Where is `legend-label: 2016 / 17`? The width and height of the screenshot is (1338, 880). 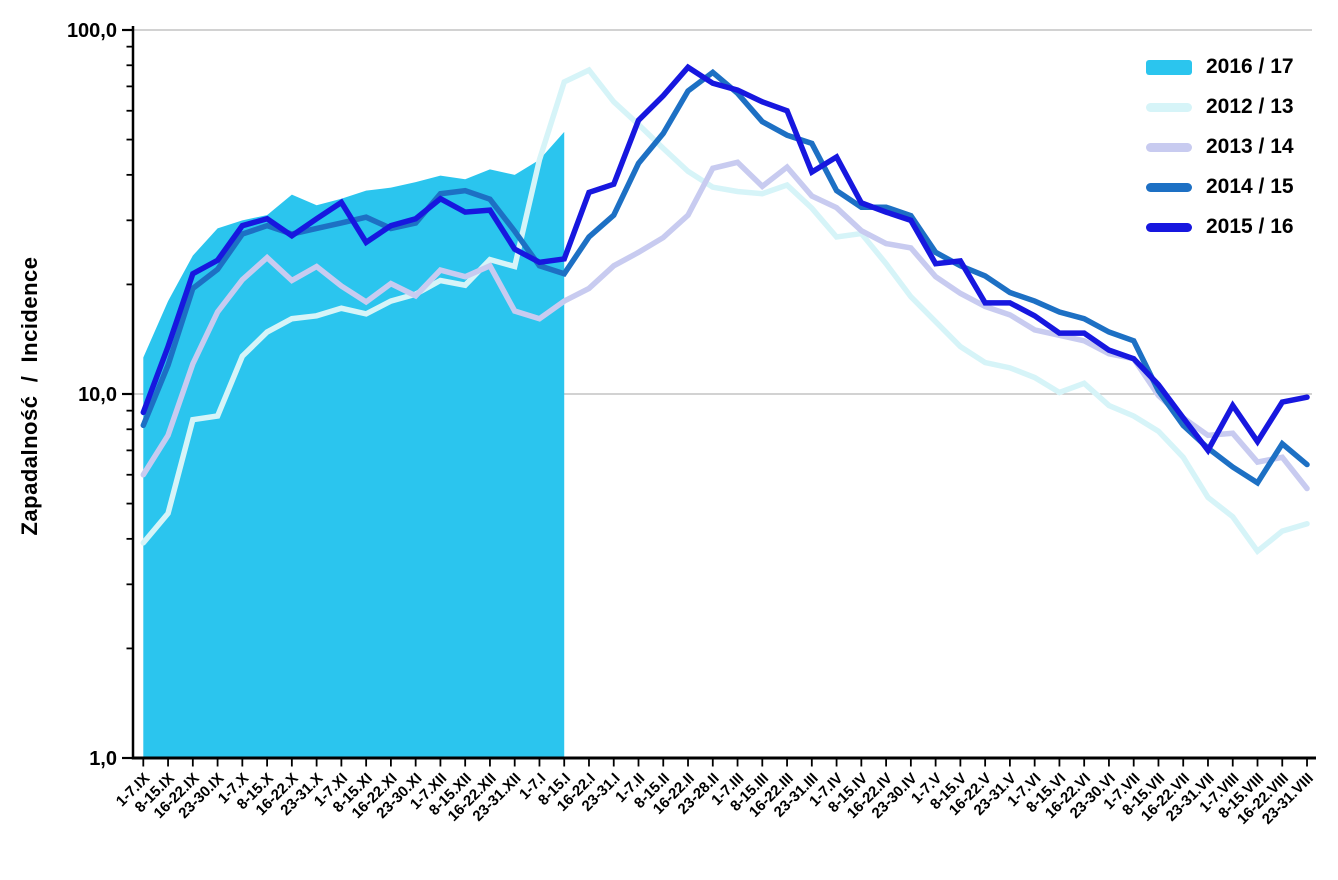 legend-label: 2016 / 17 is located at coordinates (1250, 66).